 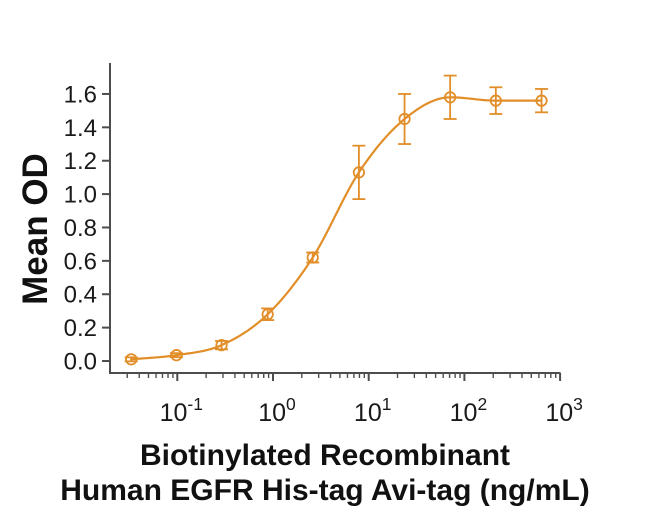 What do you see at coordinates (80, 94) in the screenshot?
I see `y-tick-label: 1.6` at bounding box center [80, 94].